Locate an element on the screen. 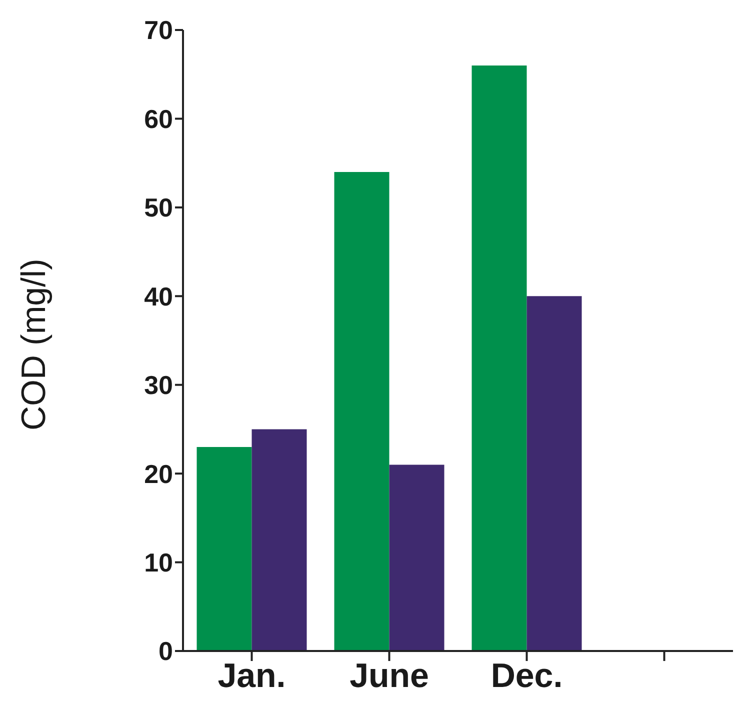 Image resolution: width=738 pixels, height=711 pixels. y-tick-label: 0 is located at coordinates (165, 651).